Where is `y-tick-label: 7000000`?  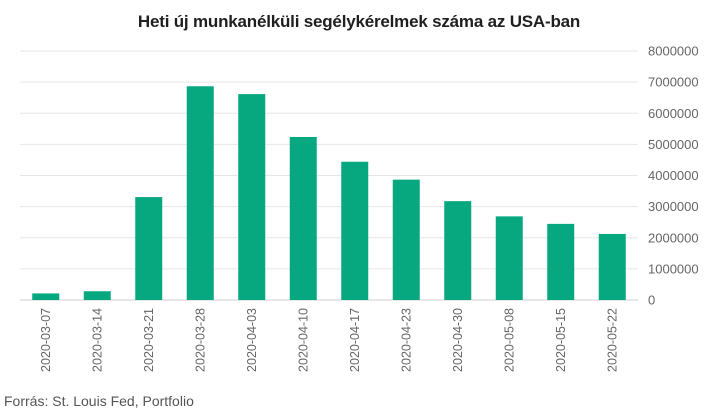 y-tick-label: 7000000 is located at coordinates (673, 82).